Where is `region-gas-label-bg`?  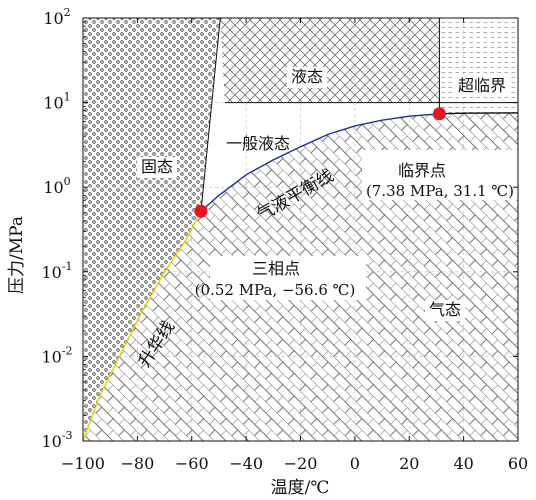
region-gas-label-bg is located at coordinates (445, 310).